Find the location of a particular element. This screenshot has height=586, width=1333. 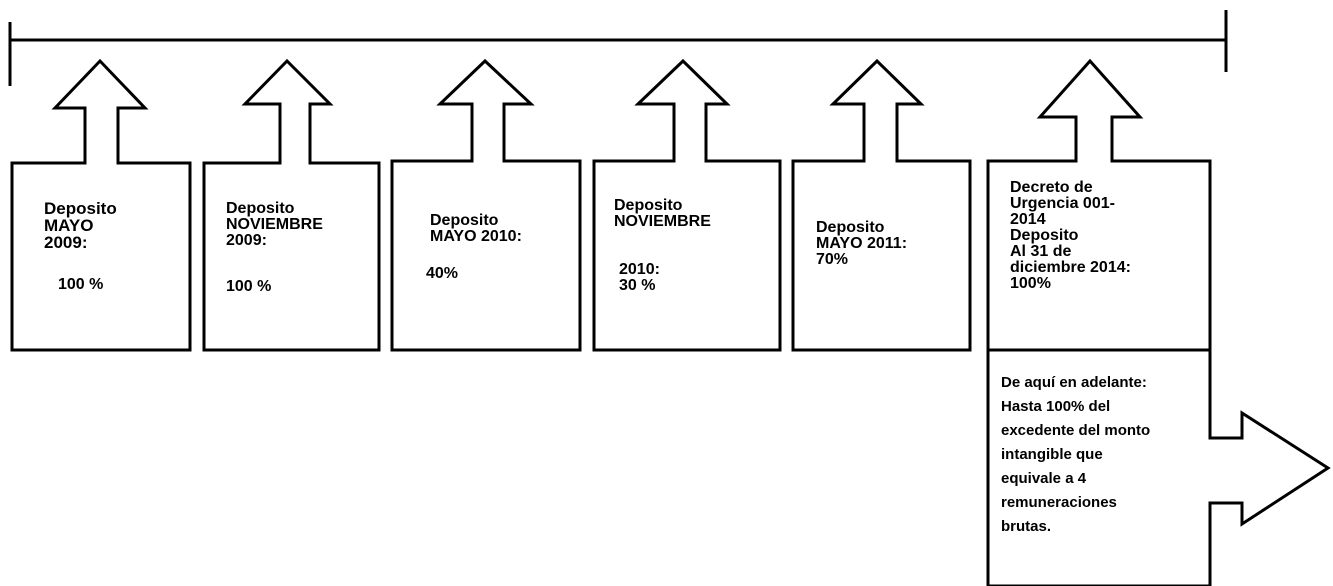

box-4-title: Deposito NOVIEMBRE is located at coordinates (662, 213).